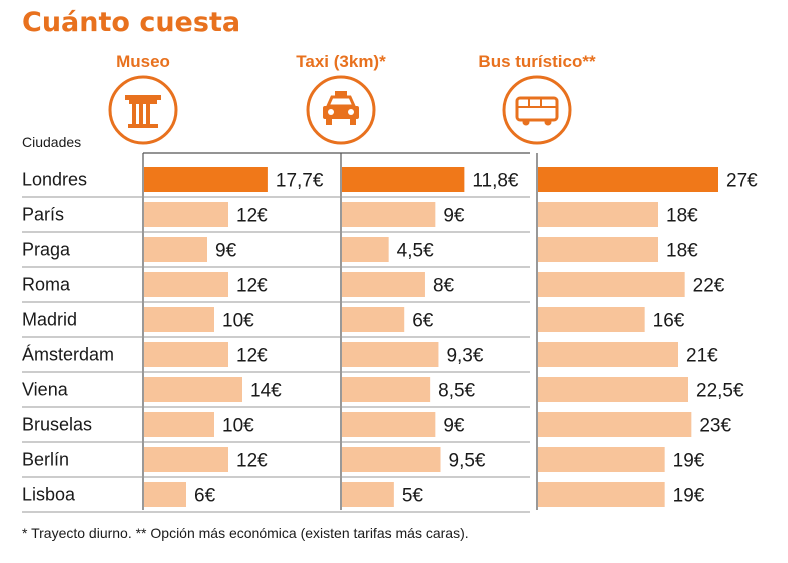 The height and width of the screenshot is (563, 788). I want to click on value-label-bus-turistico: 21€, so click(702, 356).